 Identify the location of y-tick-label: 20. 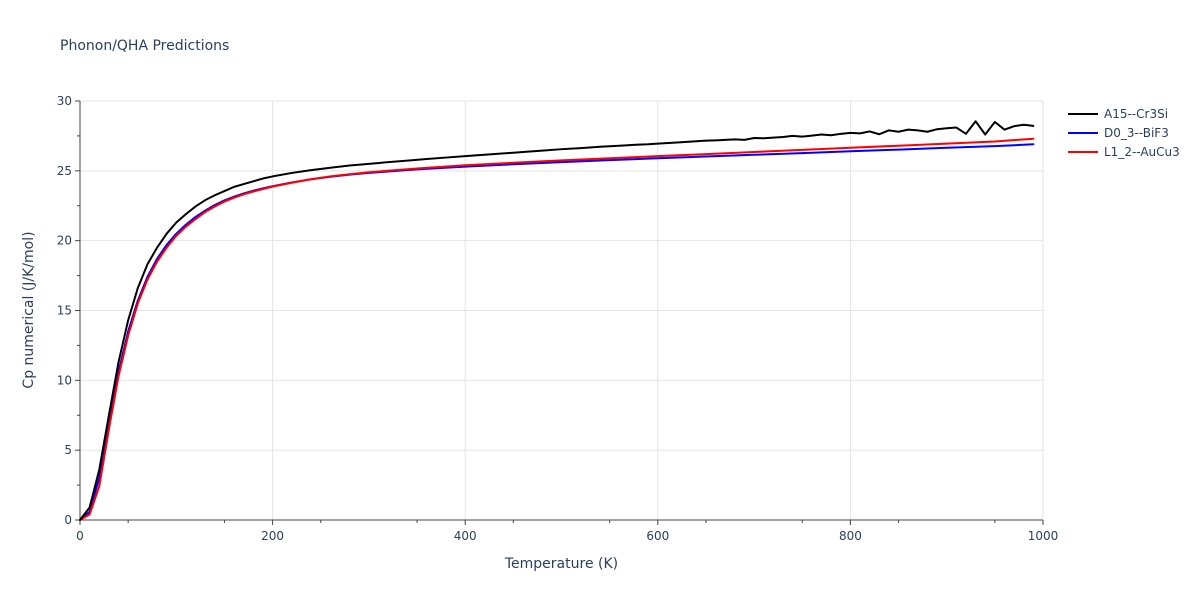
(64, 241).